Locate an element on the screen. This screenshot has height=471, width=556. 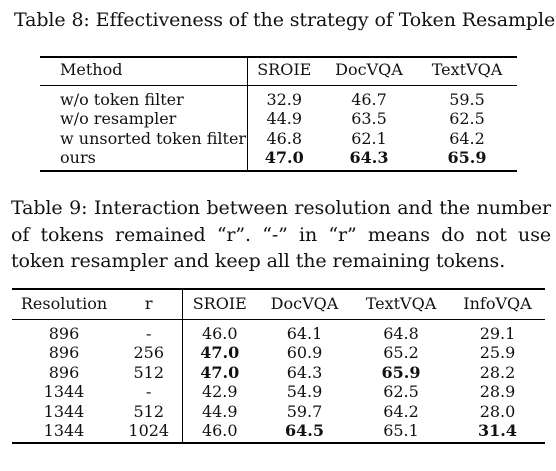
docvqa-cell-best: 64.5 is located at coordinates (304, 430).